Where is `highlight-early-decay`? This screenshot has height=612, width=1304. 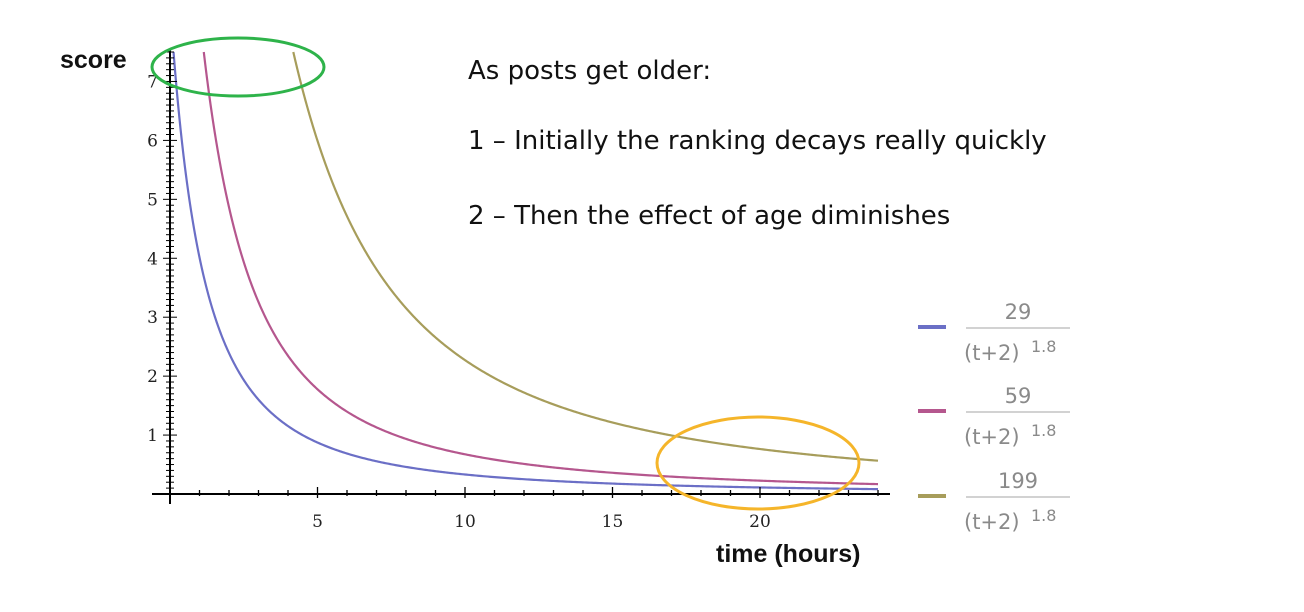
highlight-early-decay is located at coordinates (238, 67).